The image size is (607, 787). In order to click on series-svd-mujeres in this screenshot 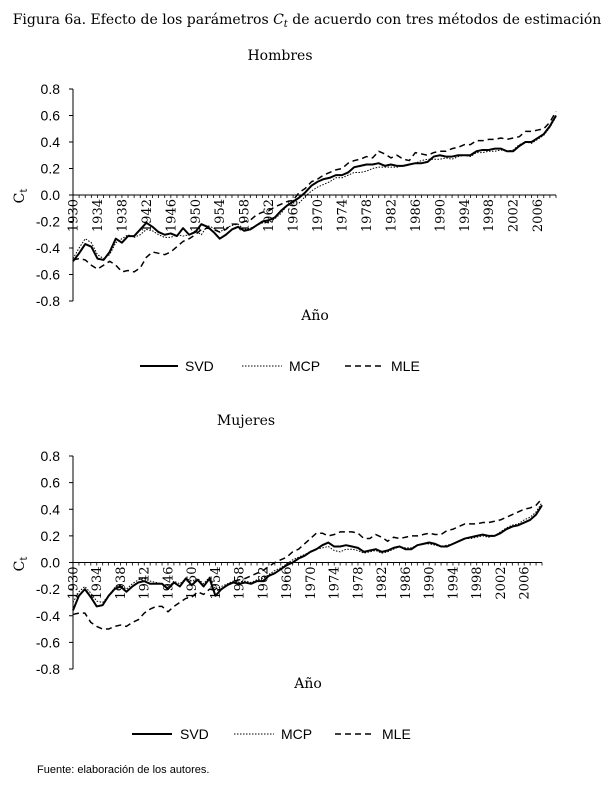, I will do `click(307, 557)`.